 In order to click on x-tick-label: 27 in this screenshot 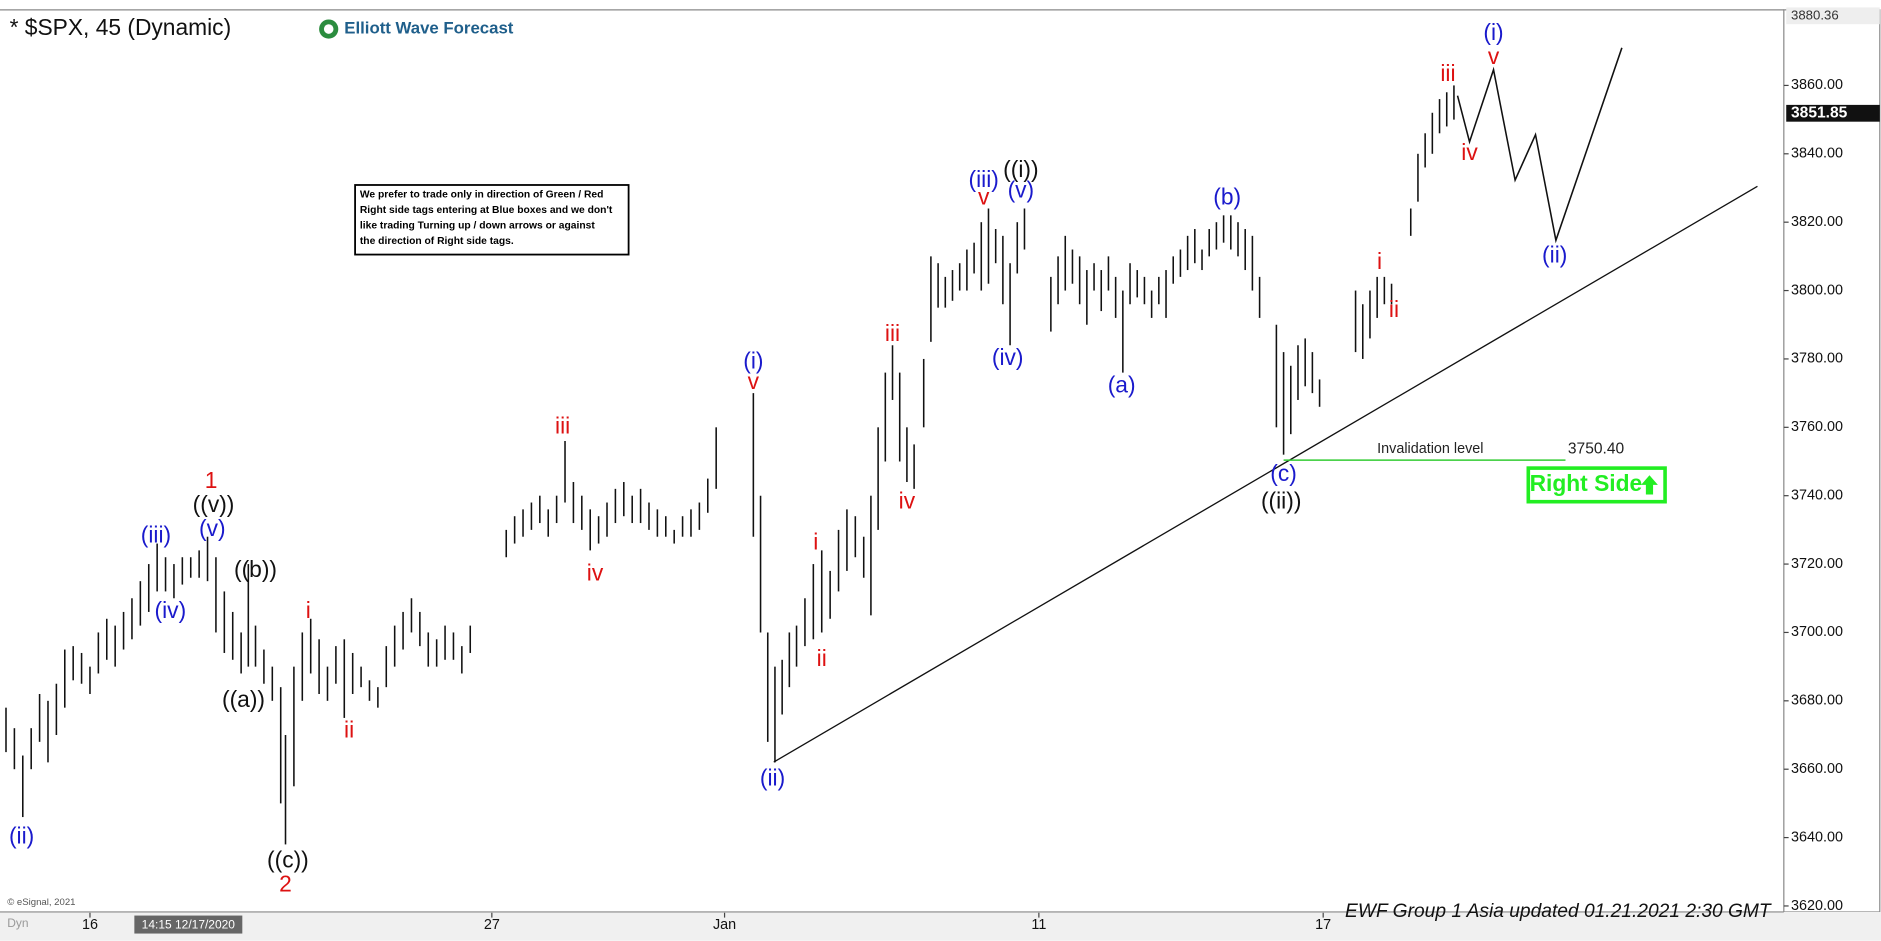, I will do `click(492, 925)`.